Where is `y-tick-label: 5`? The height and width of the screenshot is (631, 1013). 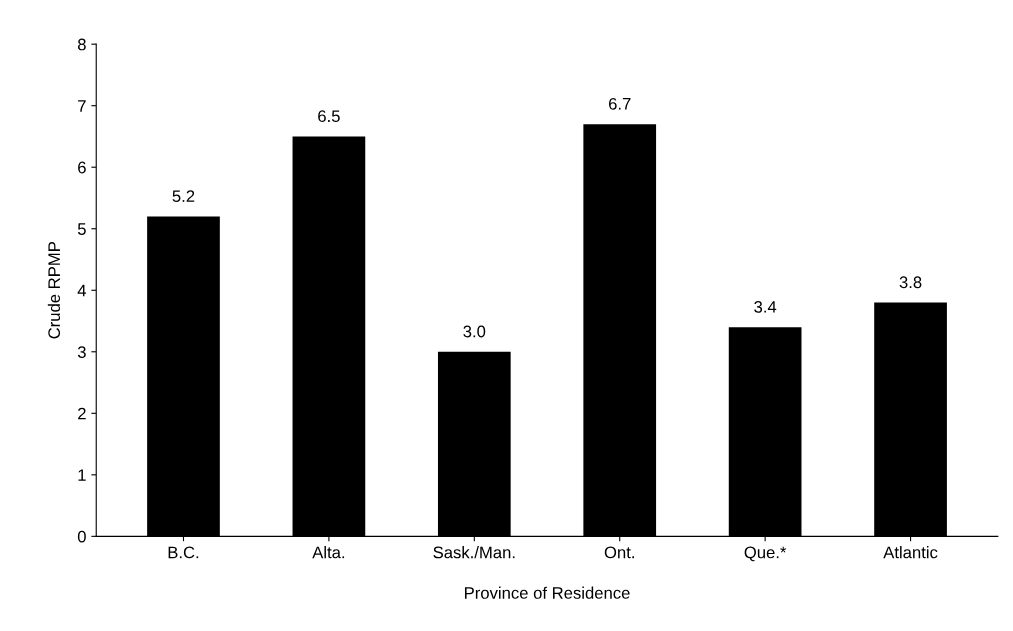 y-tick-label: 5 is located at coordinates (81, 229).